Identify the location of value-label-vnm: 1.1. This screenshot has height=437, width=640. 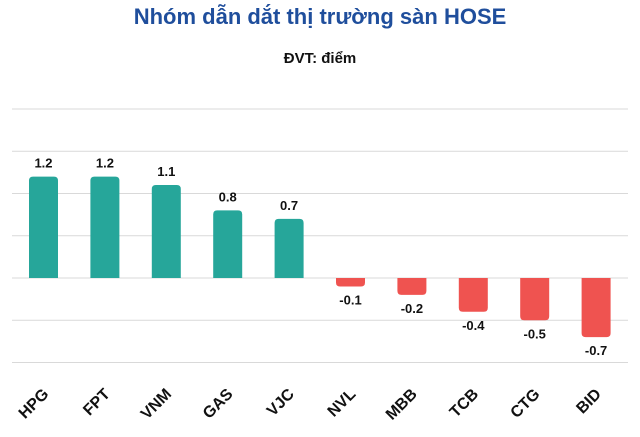
(166, 171).